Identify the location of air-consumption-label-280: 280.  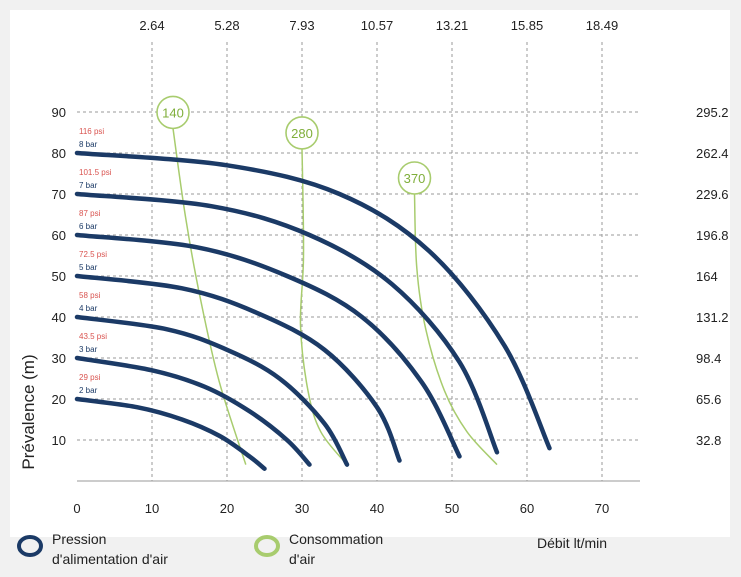
(302, 133).